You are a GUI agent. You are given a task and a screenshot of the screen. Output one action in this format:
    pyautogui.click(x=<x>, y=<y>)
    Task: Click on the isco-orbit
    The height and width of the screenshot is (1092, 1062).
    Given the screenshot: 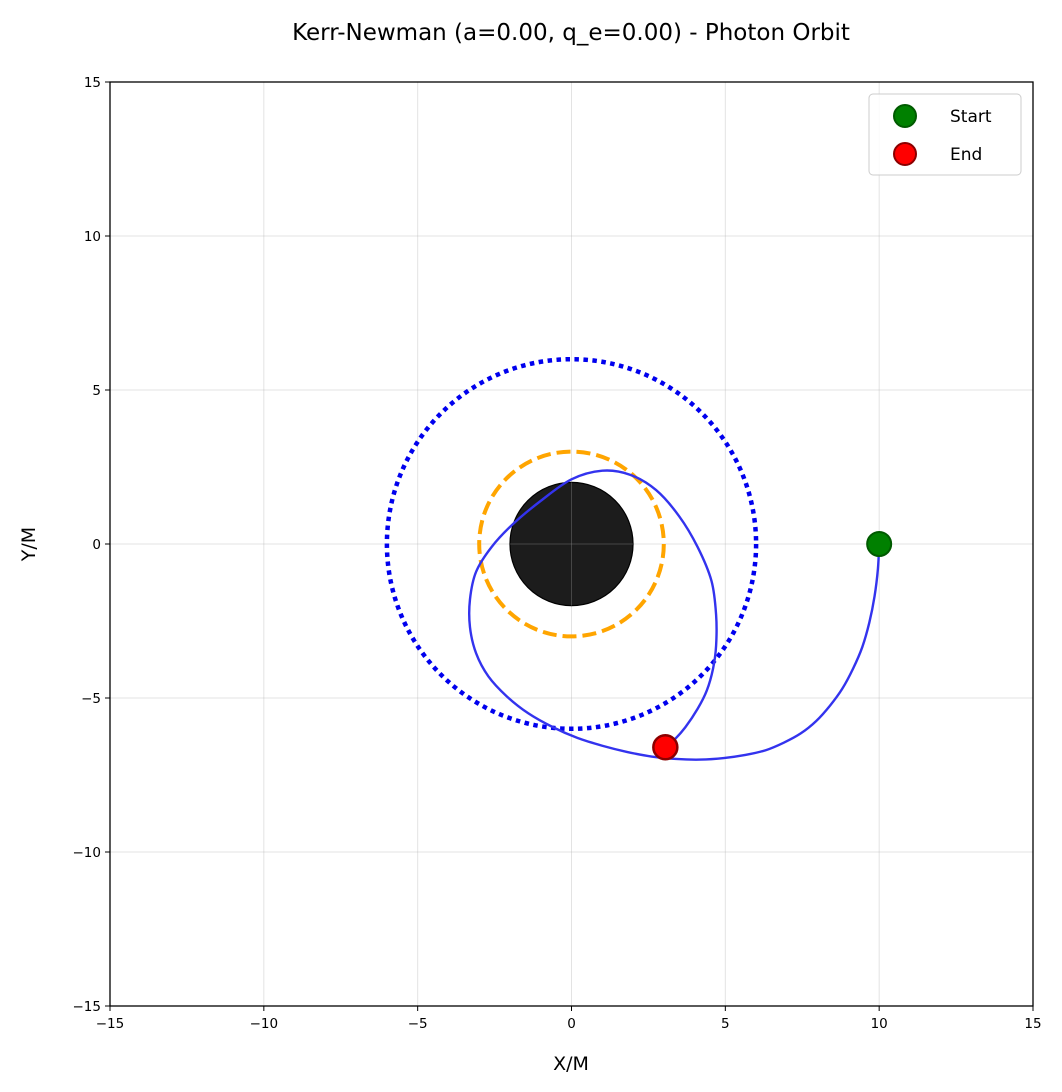 What is the action you would take?
    pyautogui.click(x=571, y=544)
    